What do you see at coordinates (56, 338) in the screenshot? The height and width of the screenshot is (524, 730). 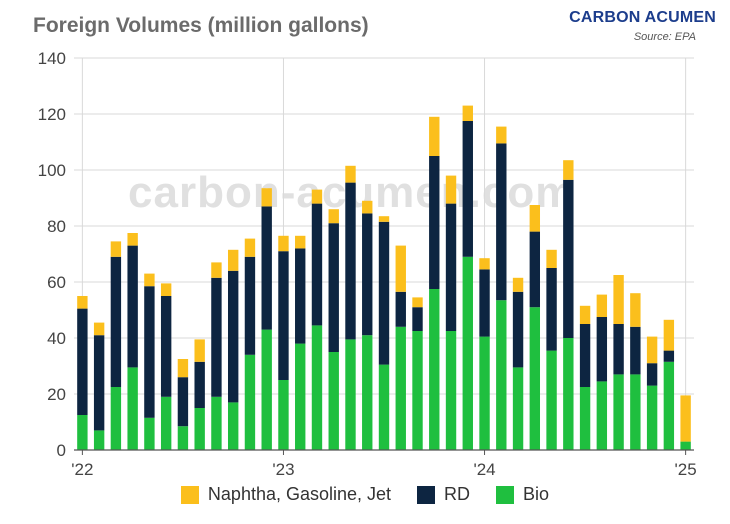 I see `y-tick-label: 40` at bounding box center [56, 338].